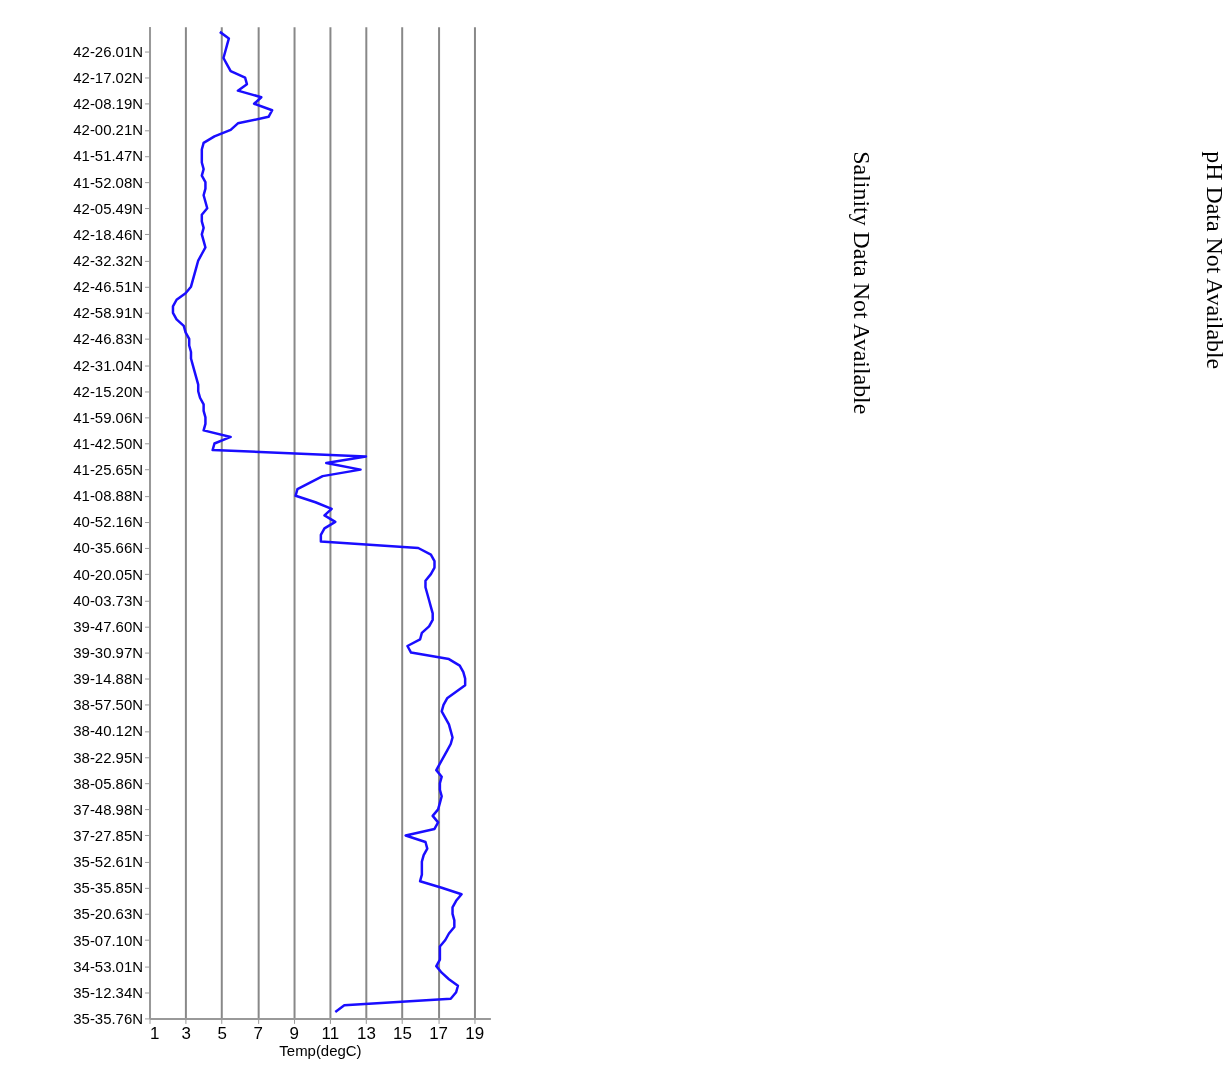  What do you see at coordinates (475, 1033) in the screenshot?
I see `x-tick-label: 19` at bounding box center [475, 1033].